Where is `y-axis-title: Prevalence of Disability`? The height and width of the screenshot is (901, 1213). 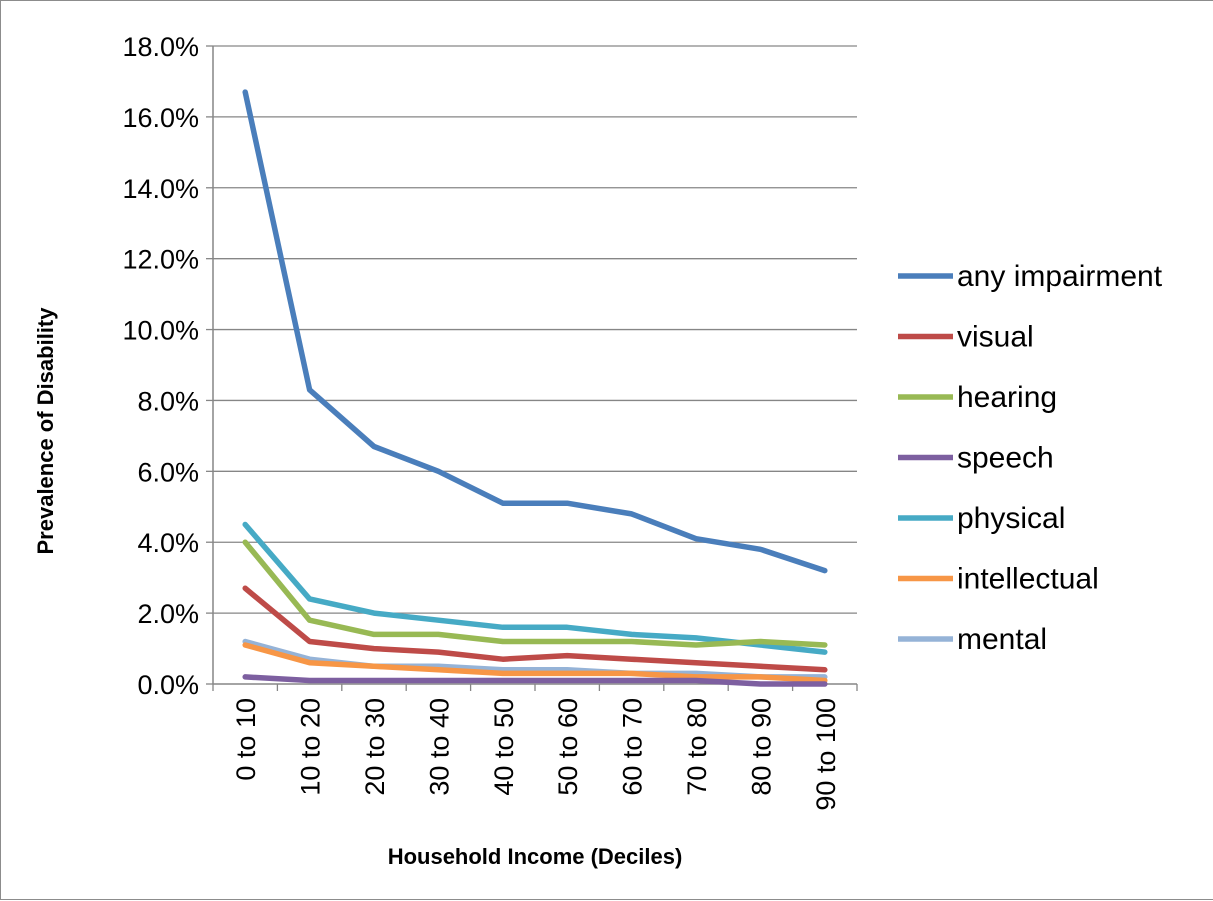
y-axis-title: Prevalence of Disability is located at coordinates (45, 431).